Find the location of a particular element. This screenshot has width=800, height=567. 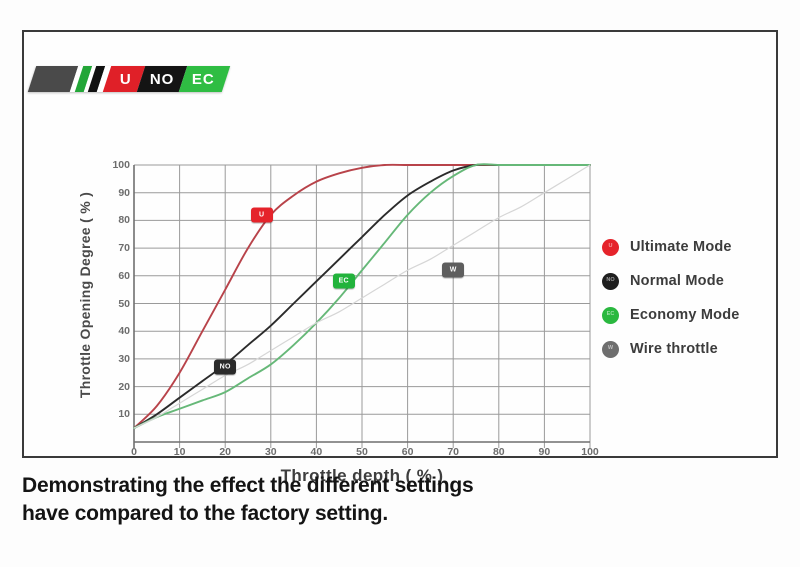

legend-item-label: Wire throttle is located at coordinates (674, 349).